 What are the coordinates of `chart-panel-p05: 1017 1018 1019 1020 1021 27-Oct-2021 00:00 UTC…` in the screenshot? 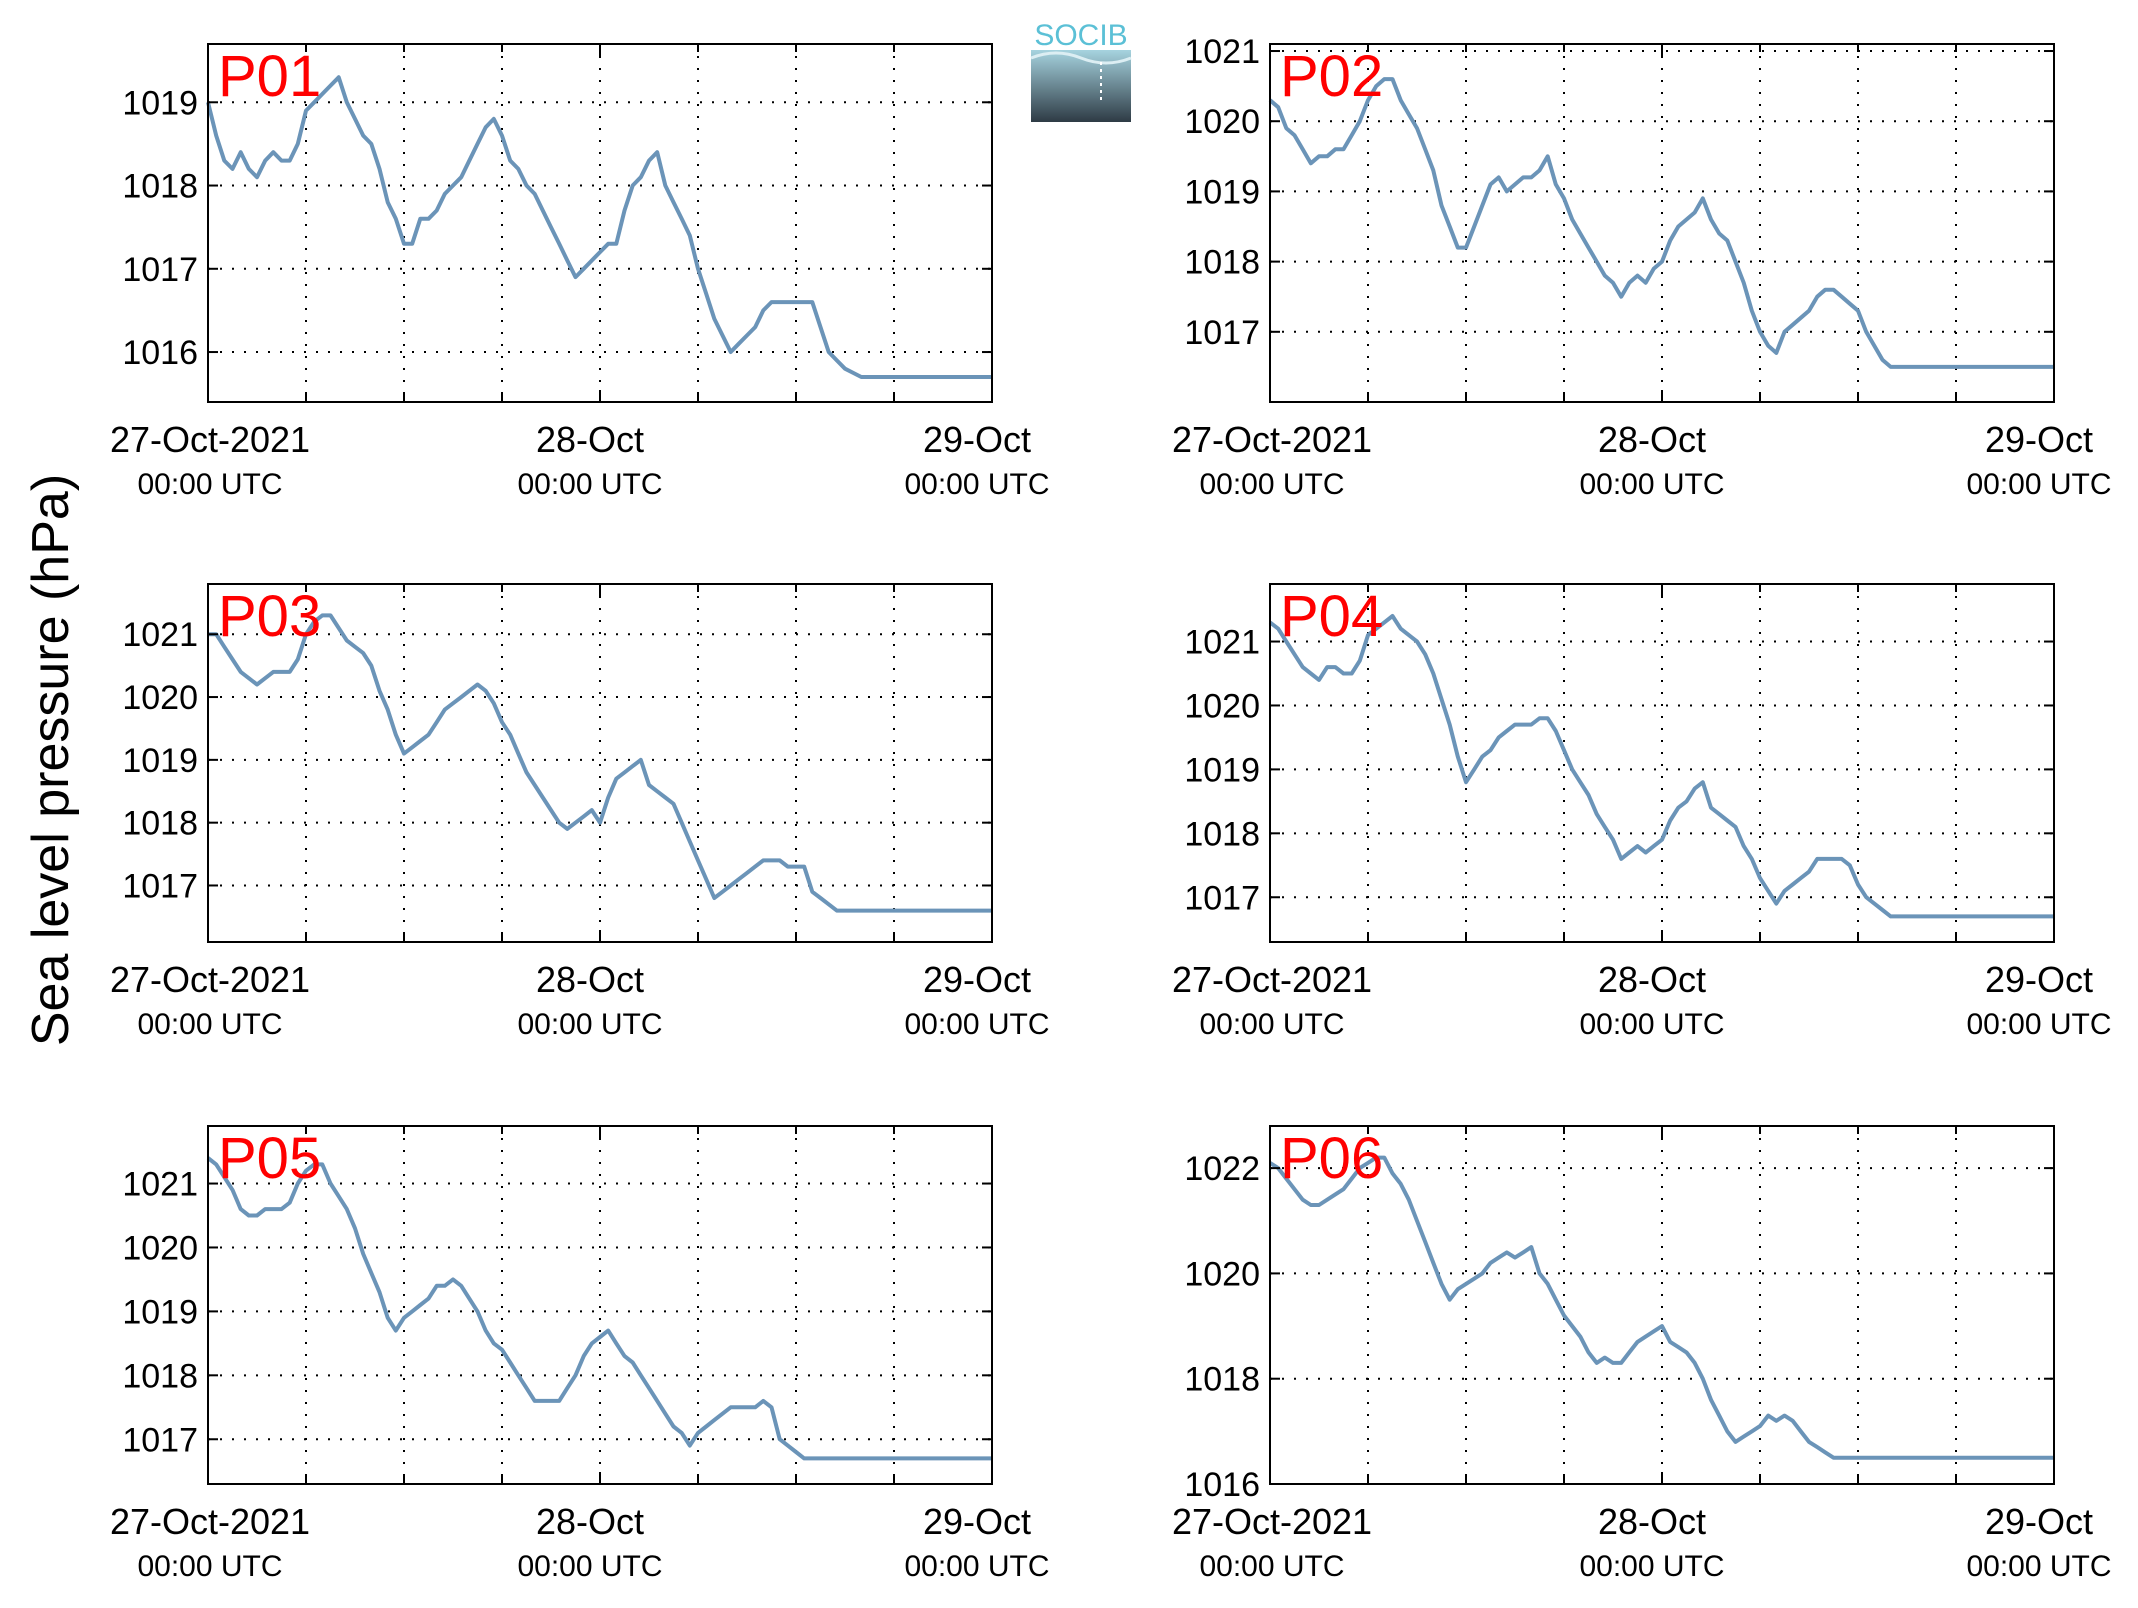 It's located at (580, 1354).